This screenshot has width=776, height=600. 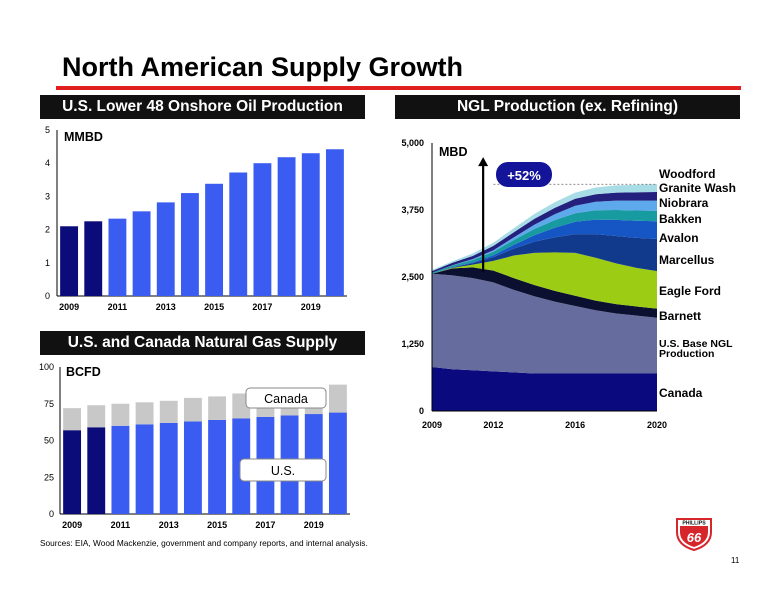 What do you see at coordinates (681, 393) in the screenshot?
I see `ngl-series-label: Canada` at bounding box center [681, 393].